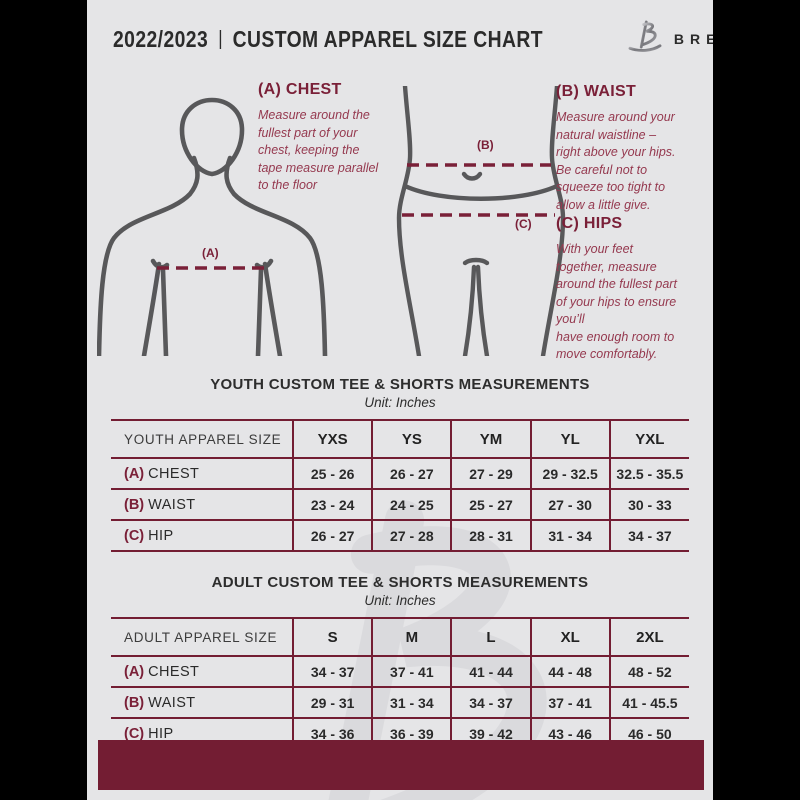  Describe the element at coordinates (645, 39) in the screenshot. I see `breakaway-b-logo-icon` at that location.